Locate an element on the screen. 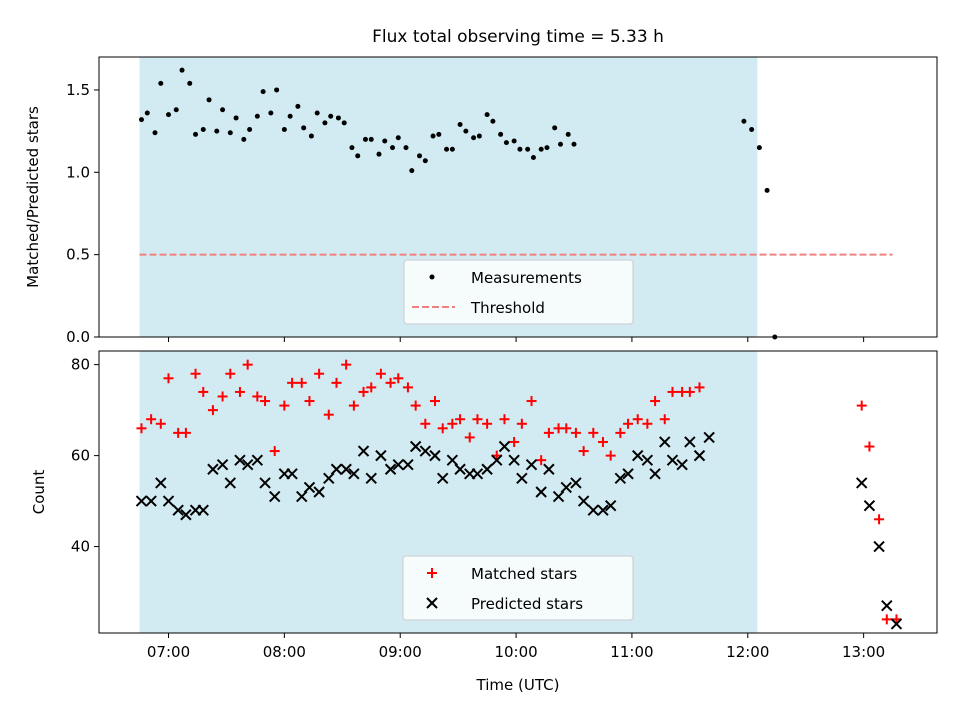 The width and height of the screenshot is (960, 720). predicted-point-69-b is located at coordinates (896, 624).